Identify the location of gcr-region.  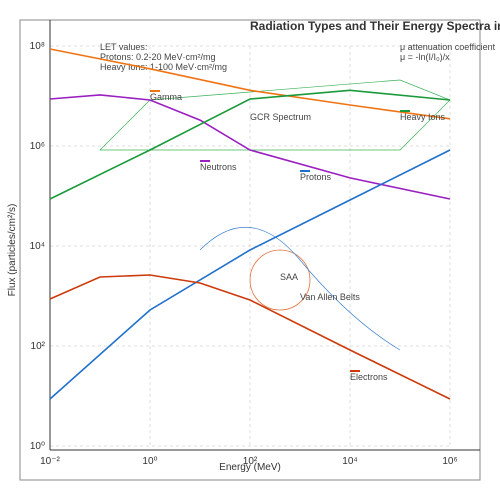
(275, 115).